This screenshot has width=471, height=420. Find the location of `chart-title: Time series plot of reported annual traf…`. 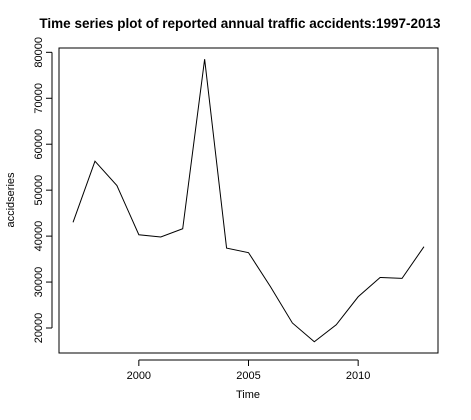

chart-title: Time series plot of reported annual traf… is located at coordinates (240, 23).